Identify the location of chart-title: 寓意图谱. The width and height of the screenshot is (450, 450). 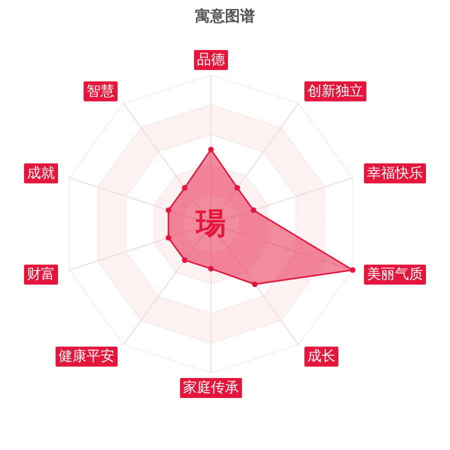
(225, 16).